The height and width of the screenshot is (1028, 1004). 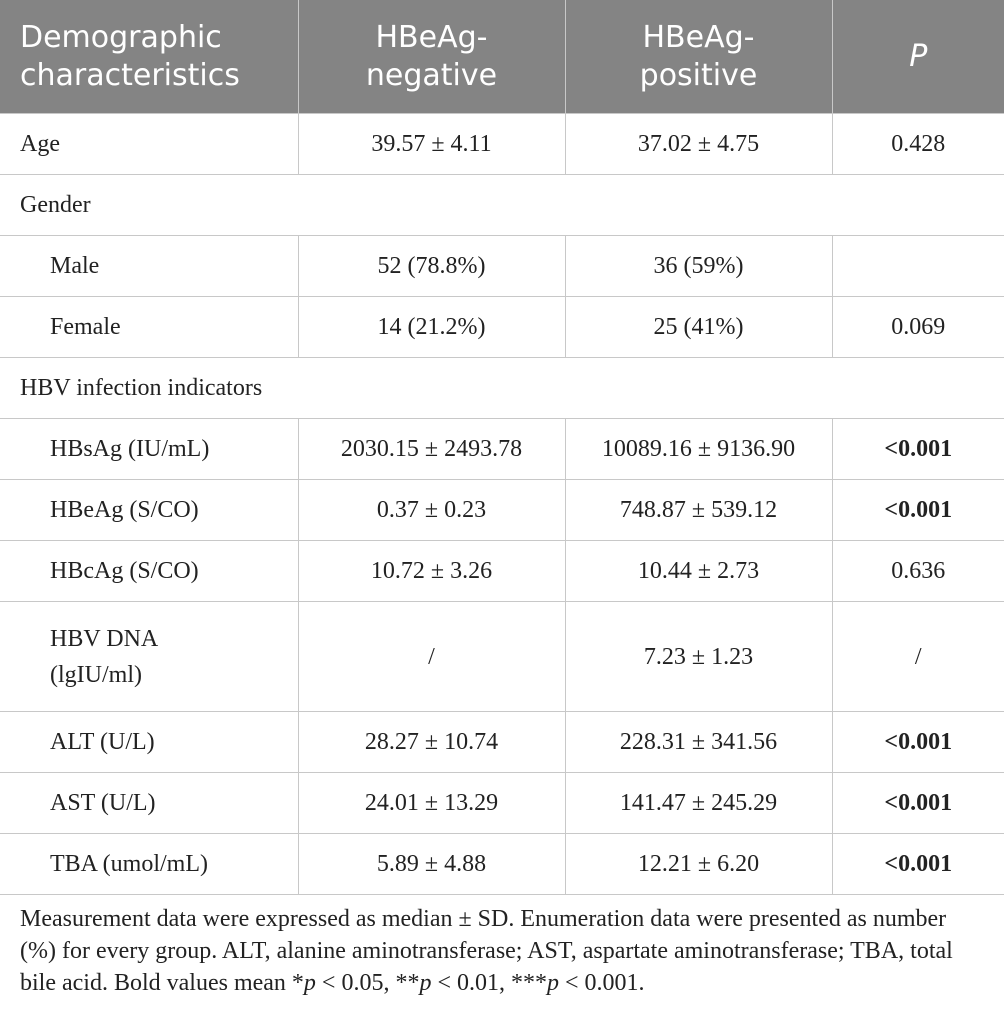 I want to click on value-cell: 12.21 ± 6.20, so click(x=698, y=864).